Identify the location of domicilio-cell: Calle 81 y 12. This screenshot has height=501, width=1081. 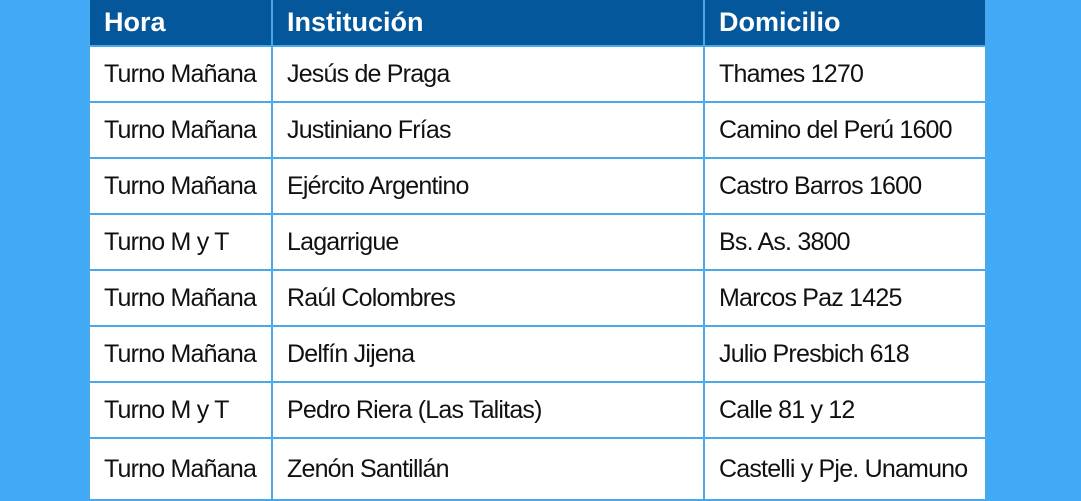
(845, 410).